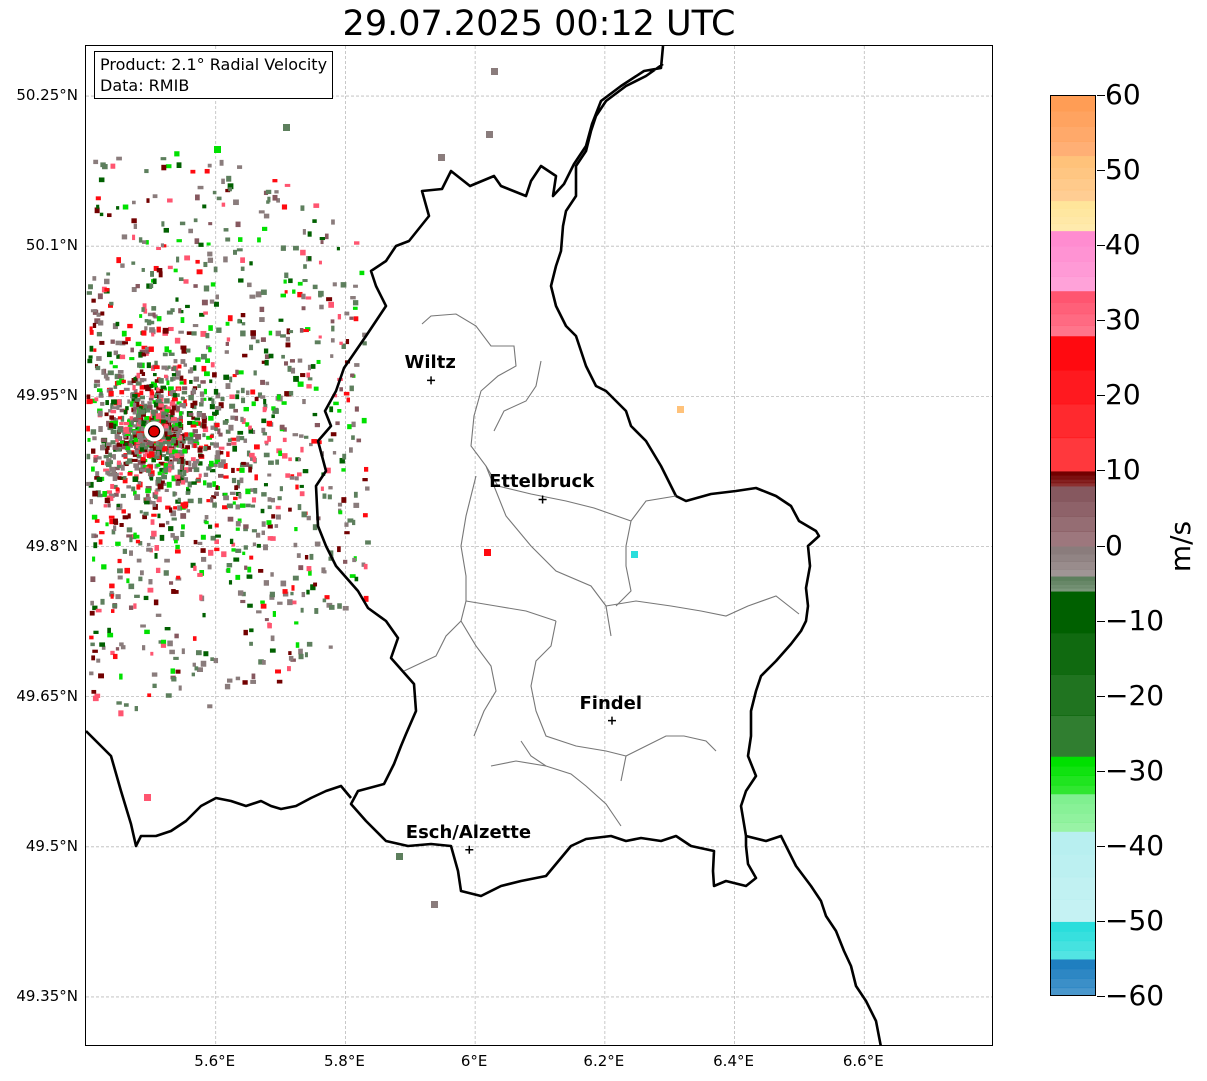  What do you see at coordinates (542, 482) in the screenshot?
I see `city-label: Ettelbruck` at bounding box center [542, 482].